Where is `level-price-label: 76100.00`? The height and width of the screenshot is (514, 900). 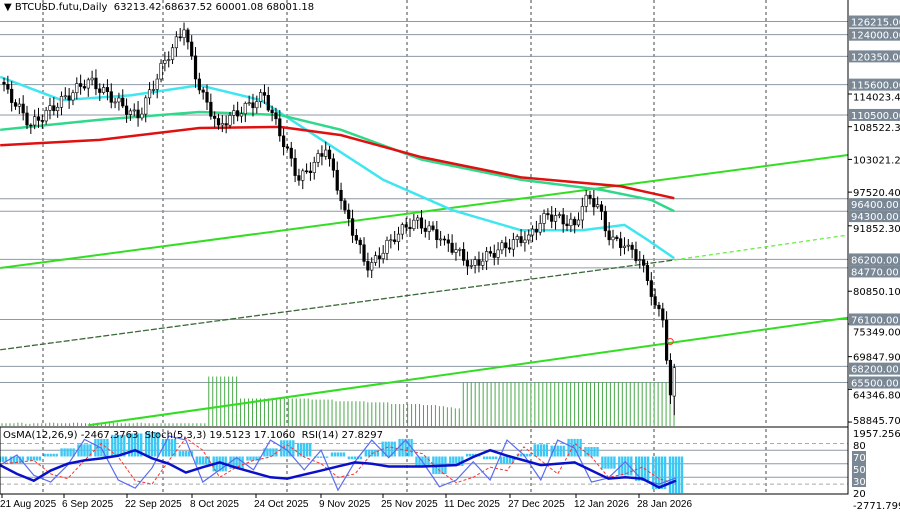 level-price-label: 76100.00 is located at coordinates (875, 320).